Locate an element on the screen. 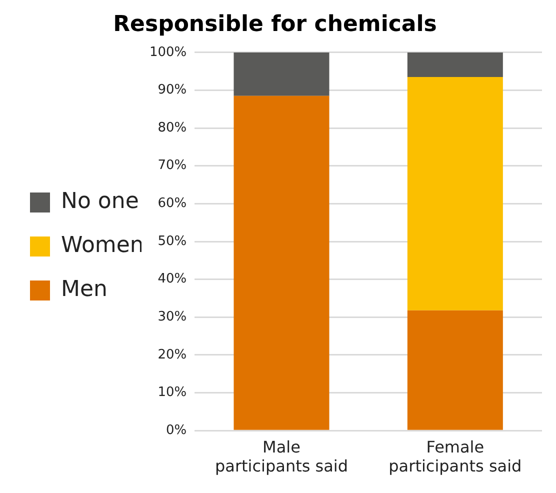 The image size is (556, 493). y-tick-label: 70% is located at coordinates (172, 166).